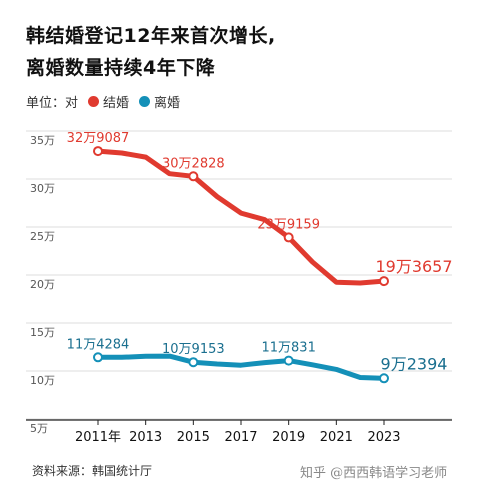 The height and width of the screenshot is (498, 480). What do you see at coordinates (336, 437) in the screenshot?
I see `x-tick-label-5: 2021` at bounding box center [336, 437].